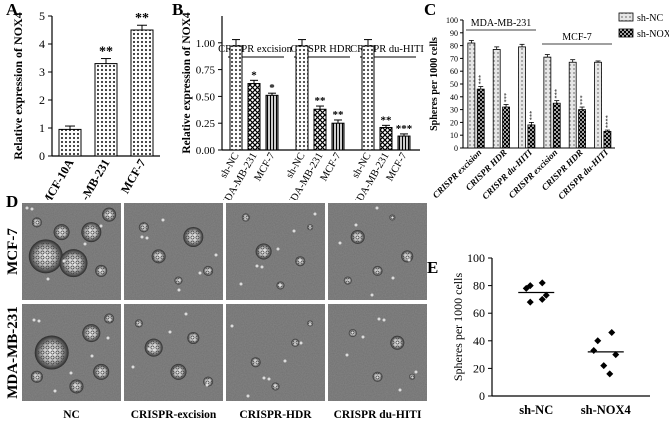  I want to click on e-y-tick-label: 60, so click(479, 313).